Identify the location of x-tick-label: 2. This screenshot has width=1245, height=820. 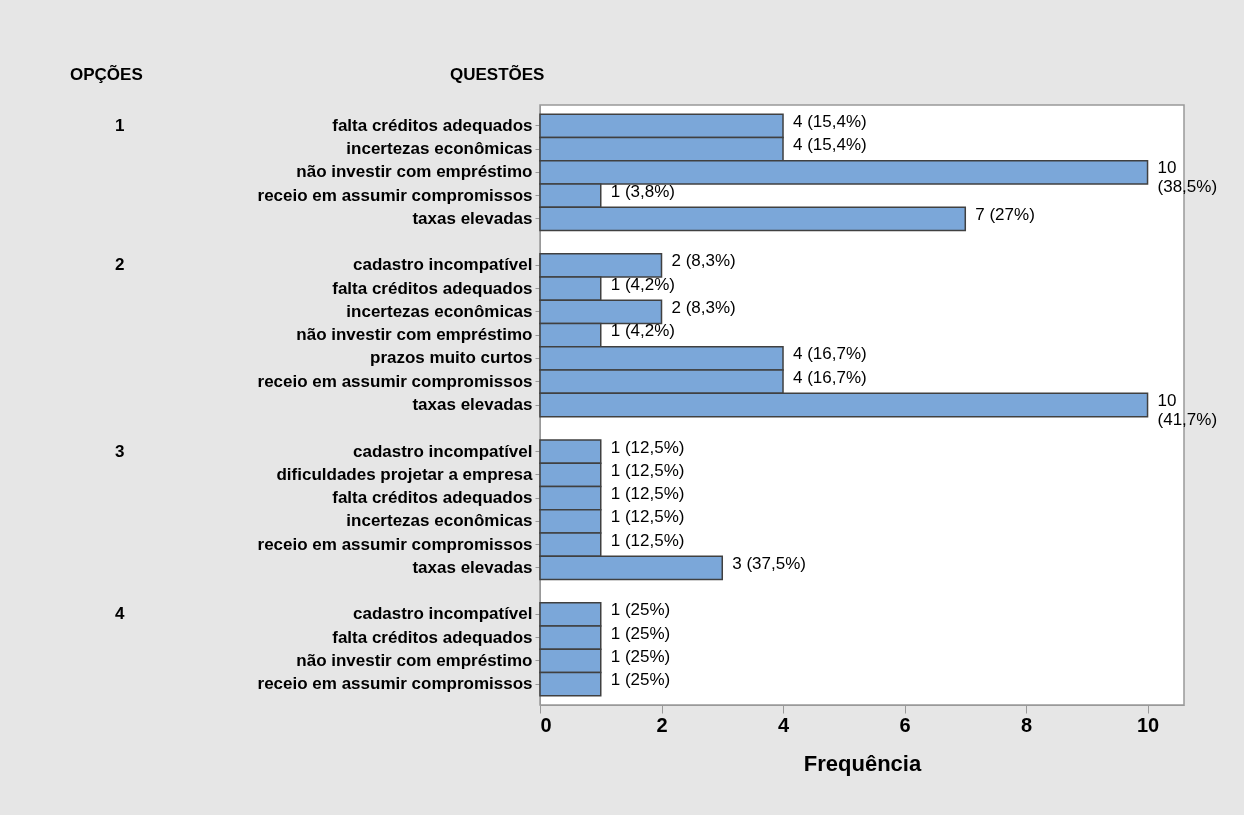
(662, 724).